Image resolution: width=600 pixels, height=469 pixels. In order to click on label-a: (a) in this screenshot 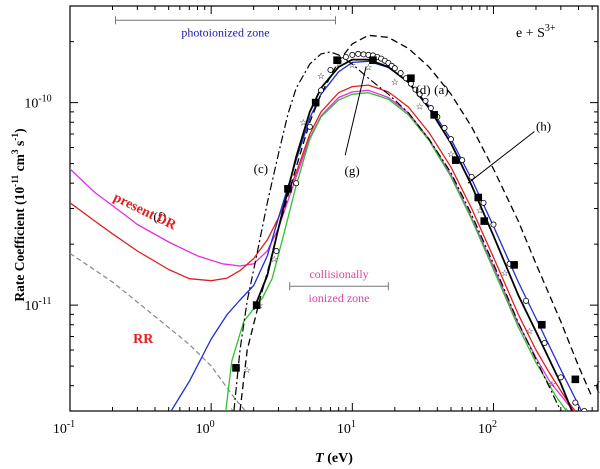, I will do `click(441, 89)`.